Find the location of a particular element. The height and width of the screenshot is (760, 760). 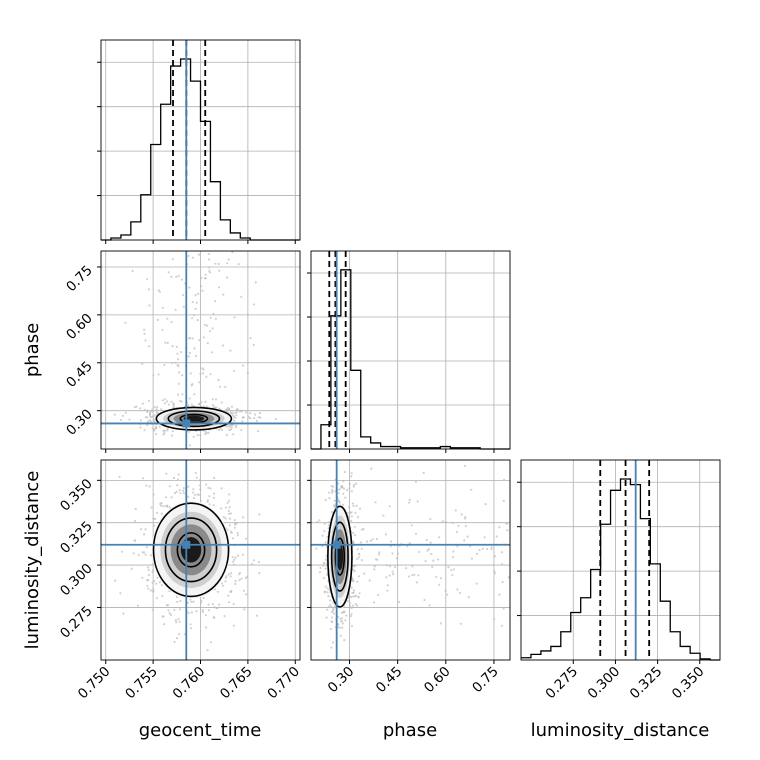

panel-phase-luminosity-distance-truth-marker is located at coordinates (336, 544).